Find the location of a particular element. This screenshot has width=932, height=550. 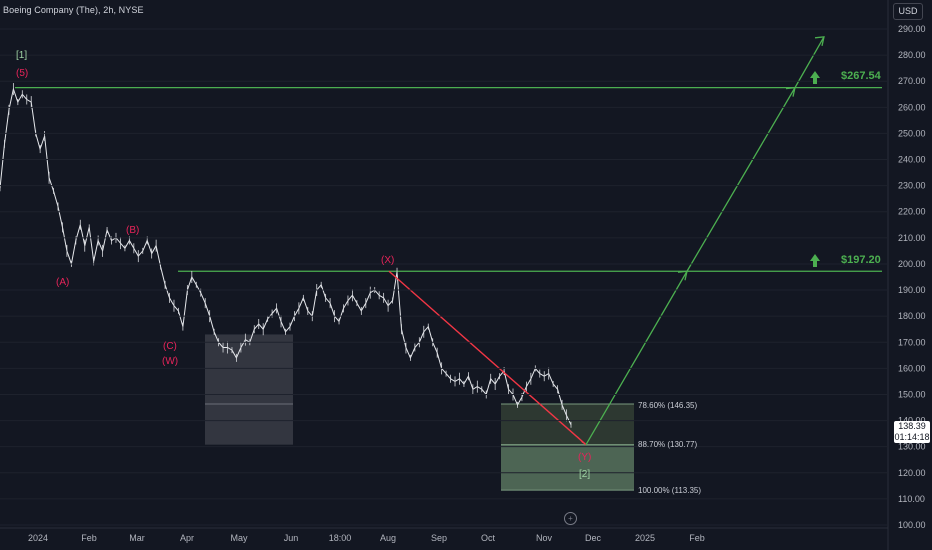

chart-title: Boeing Company (The), 2h, NYSE is located at coordinates (73, 10).